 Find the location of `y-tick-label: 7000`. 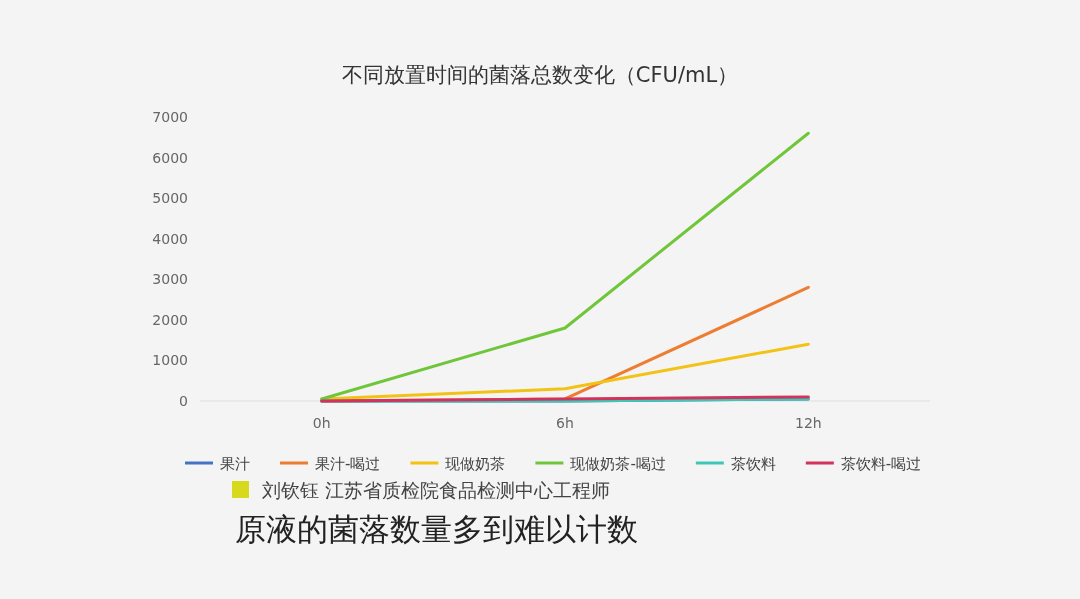

y-tick-label: 7000 is located at coordinates (170, 117).